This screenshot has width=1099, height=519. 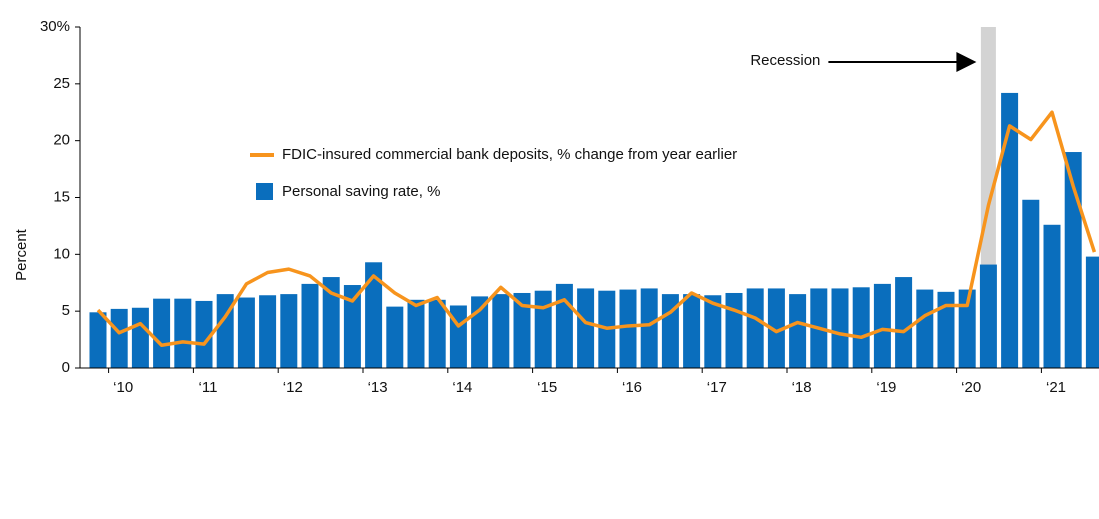 What do you see at coordinates (1056, 387) in the screenshot?
I see `x-tick-label: ‘21` at bounding box center [1056, 387].